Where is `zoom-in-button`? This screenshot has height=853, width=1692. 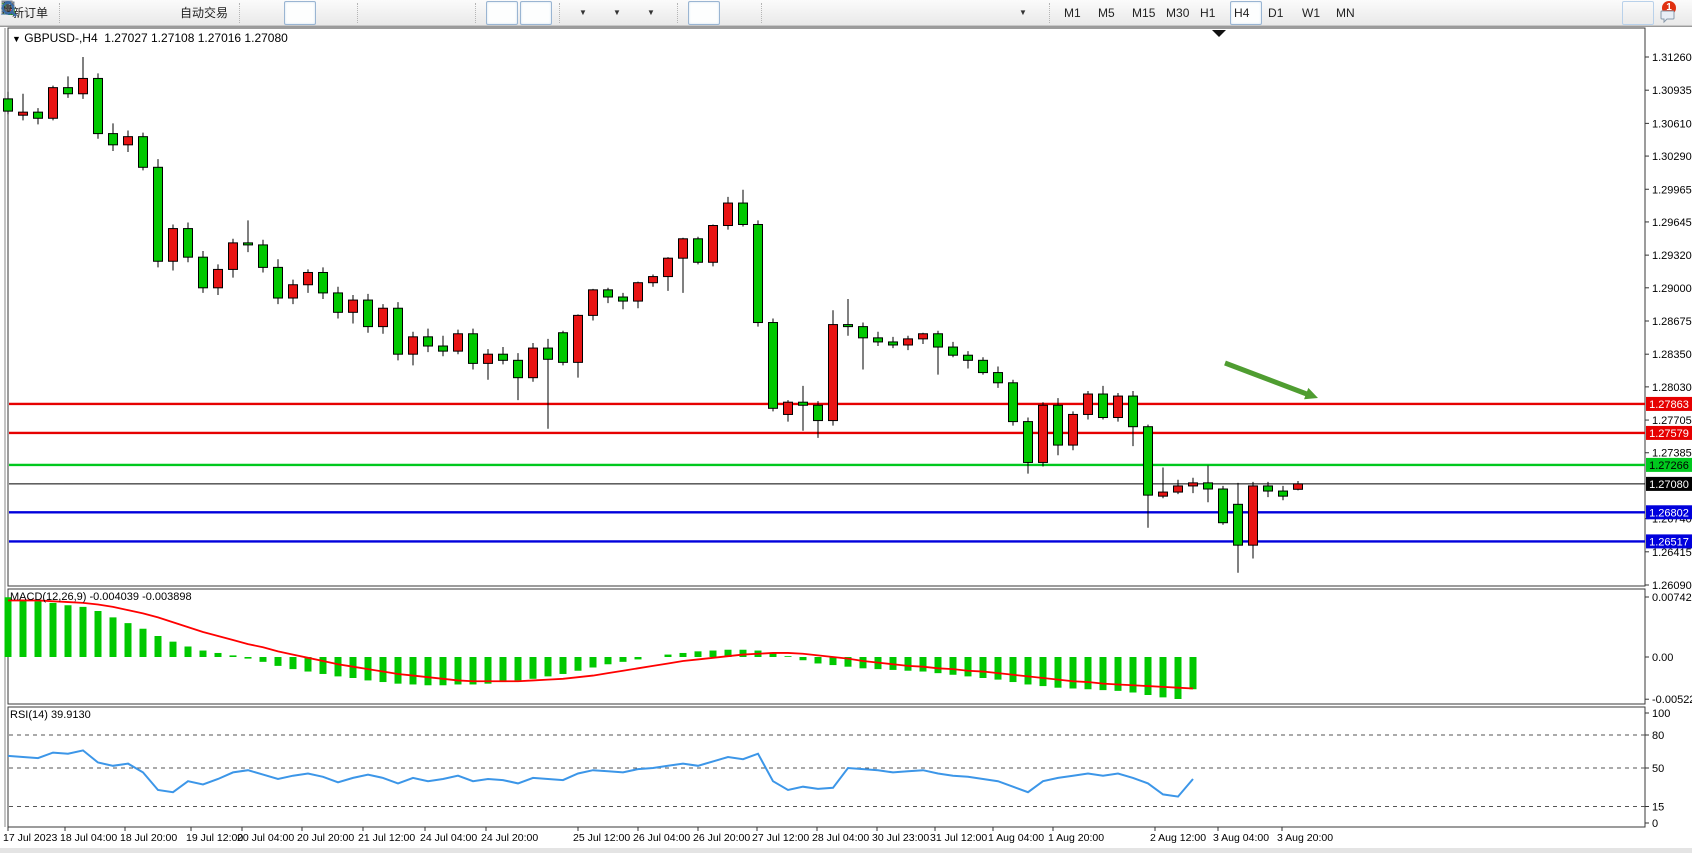
zoom-in-button is located at coordinates (201, 13).